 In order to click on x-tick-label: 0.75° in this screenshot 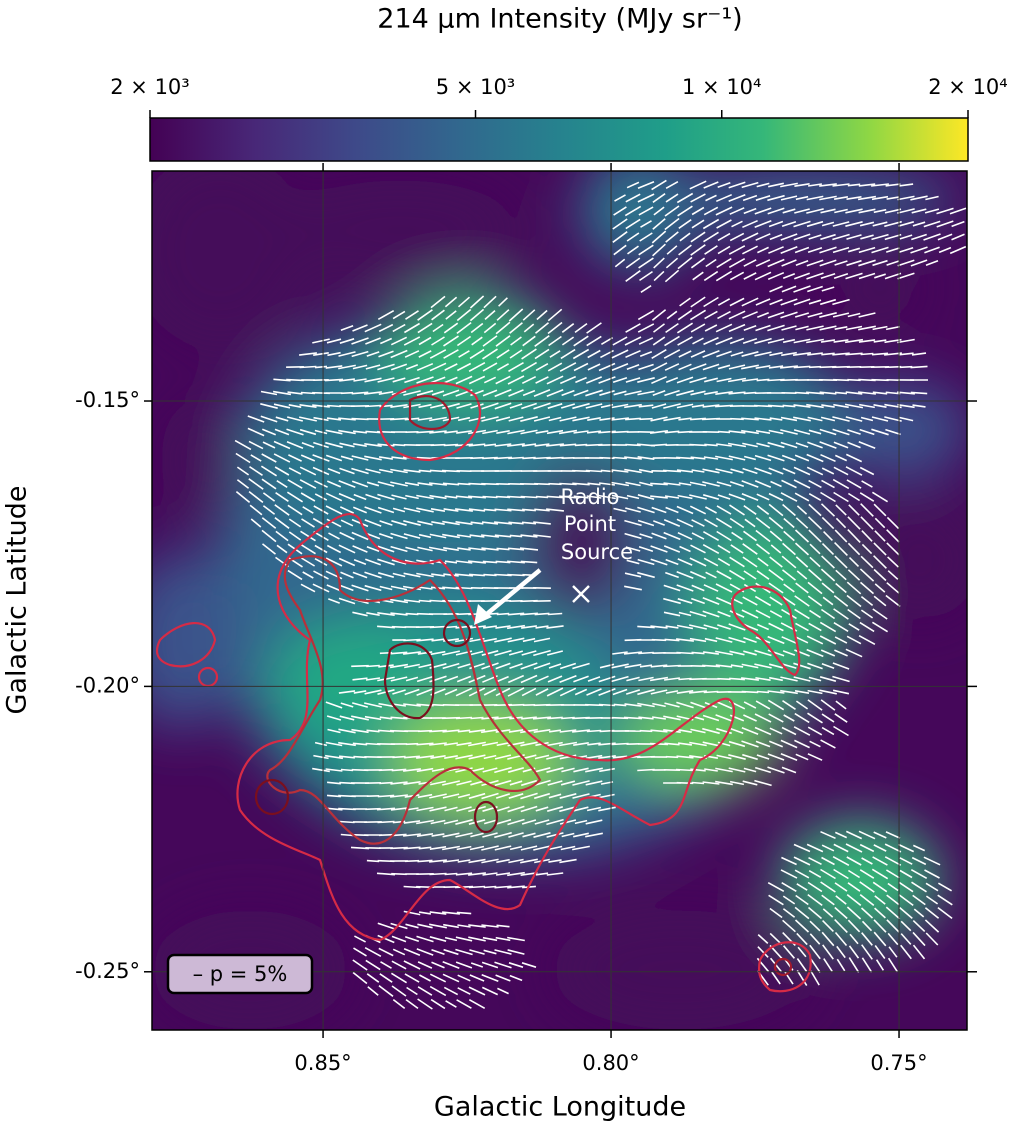, I will do `click(898, 1063)`.